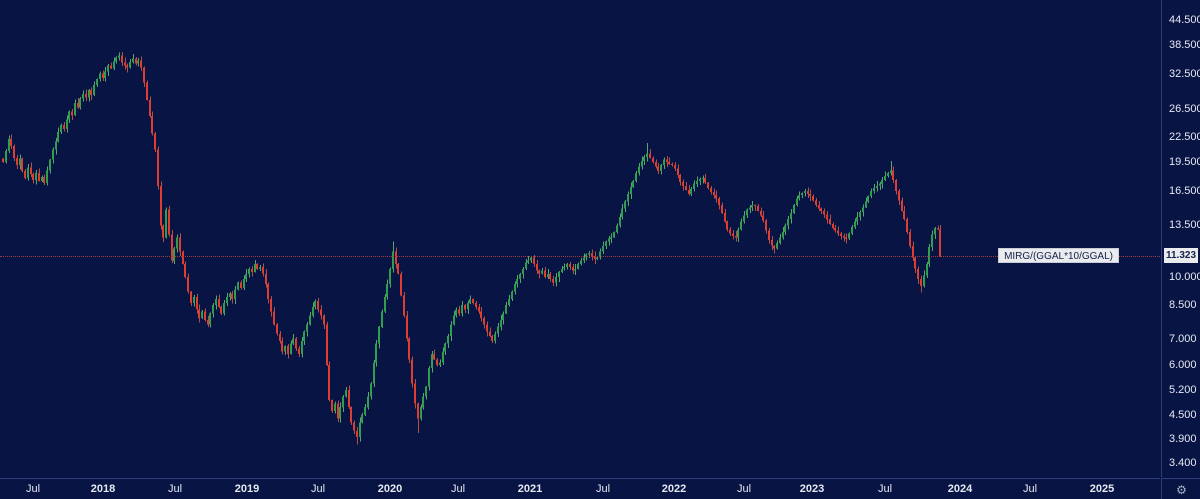 The height and width of the screenshot is (499, 1200). What do you see at coordinates (1184, 191) in the screenshot?
I see `price-tick-label: 16.500` at bounding box center [1184, 191].